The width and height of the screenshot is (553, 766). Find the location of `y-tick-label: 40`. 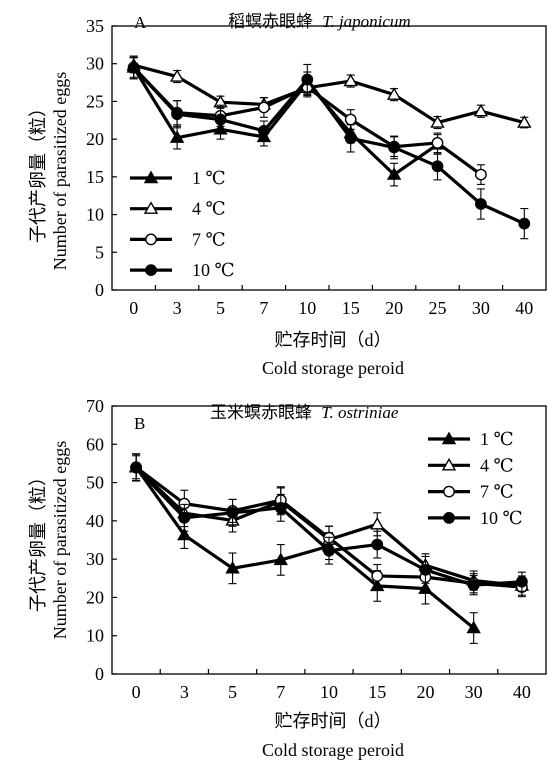

y-tick-label: 40 is located at coordinates (95, 521).